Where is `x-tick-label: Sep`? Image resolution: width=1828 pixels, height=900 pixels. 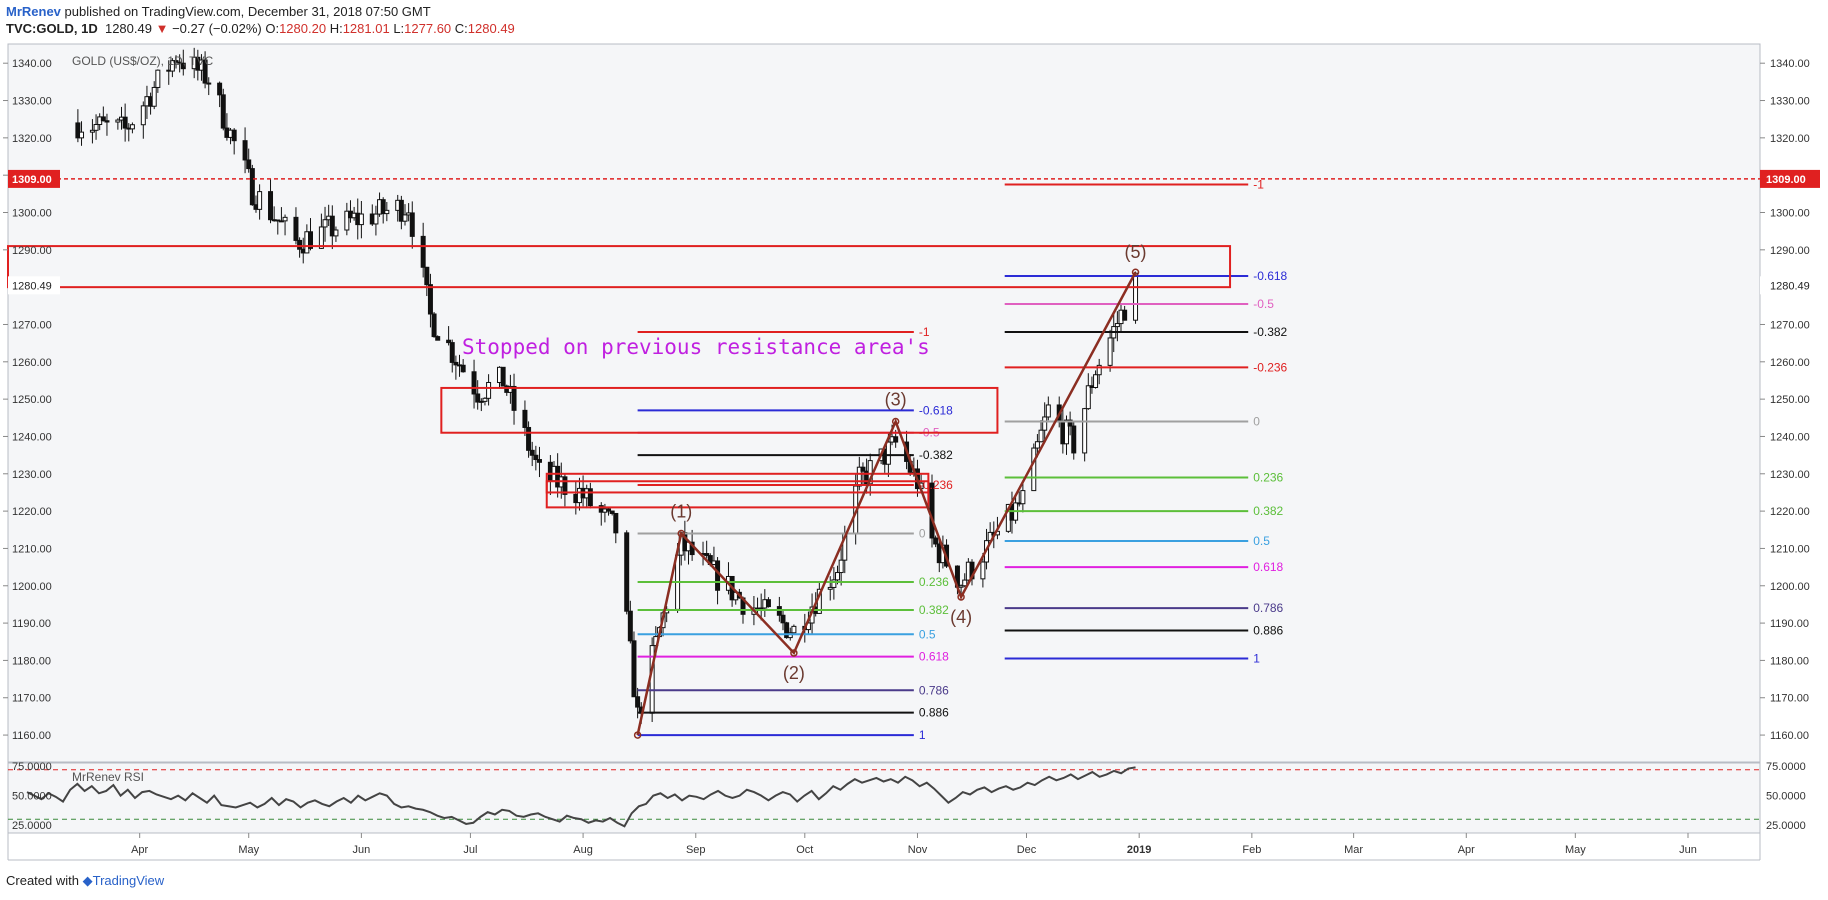
x-tick-label: Sep is located at coordinates (696, 850).